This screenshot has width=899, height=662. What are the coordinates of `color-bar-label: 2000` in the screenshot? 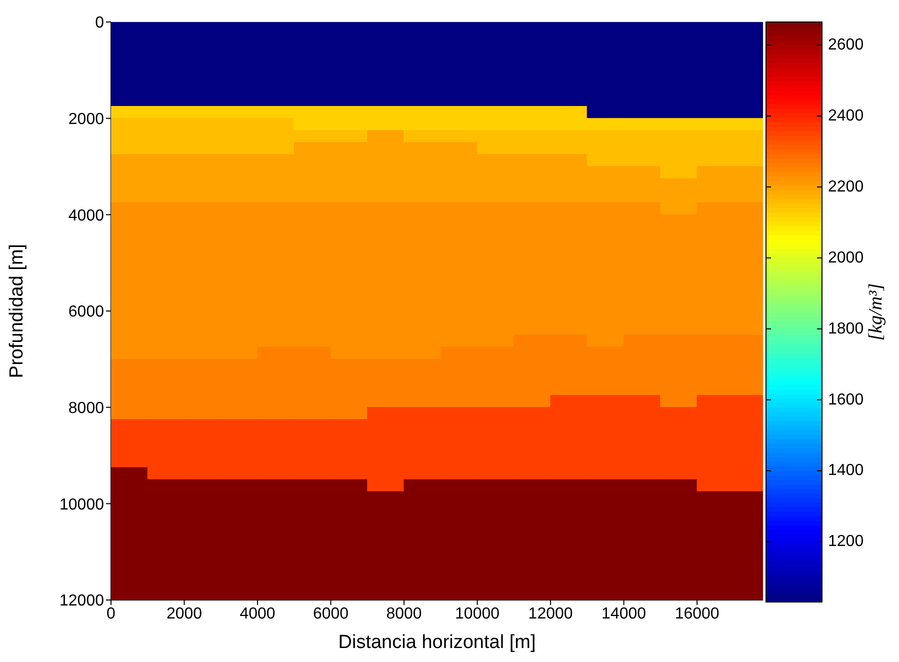 It's located at (846, 257).